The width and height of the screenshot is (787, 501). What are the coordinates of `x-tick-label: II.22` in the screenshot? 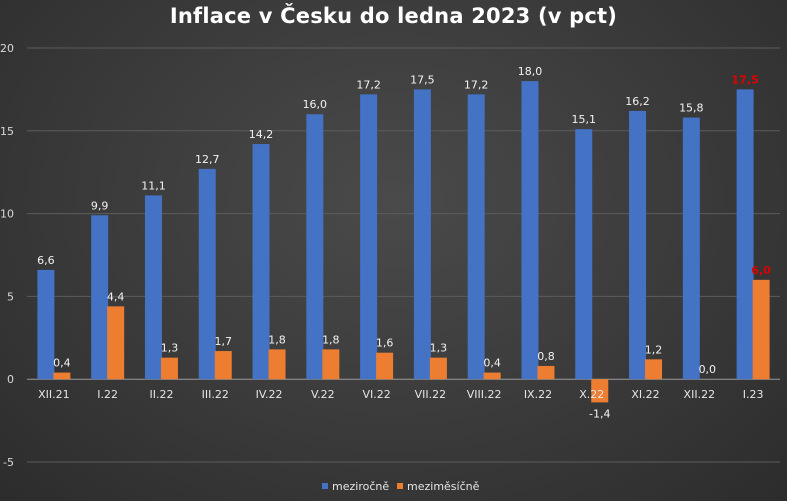 It's located at (161, 394).